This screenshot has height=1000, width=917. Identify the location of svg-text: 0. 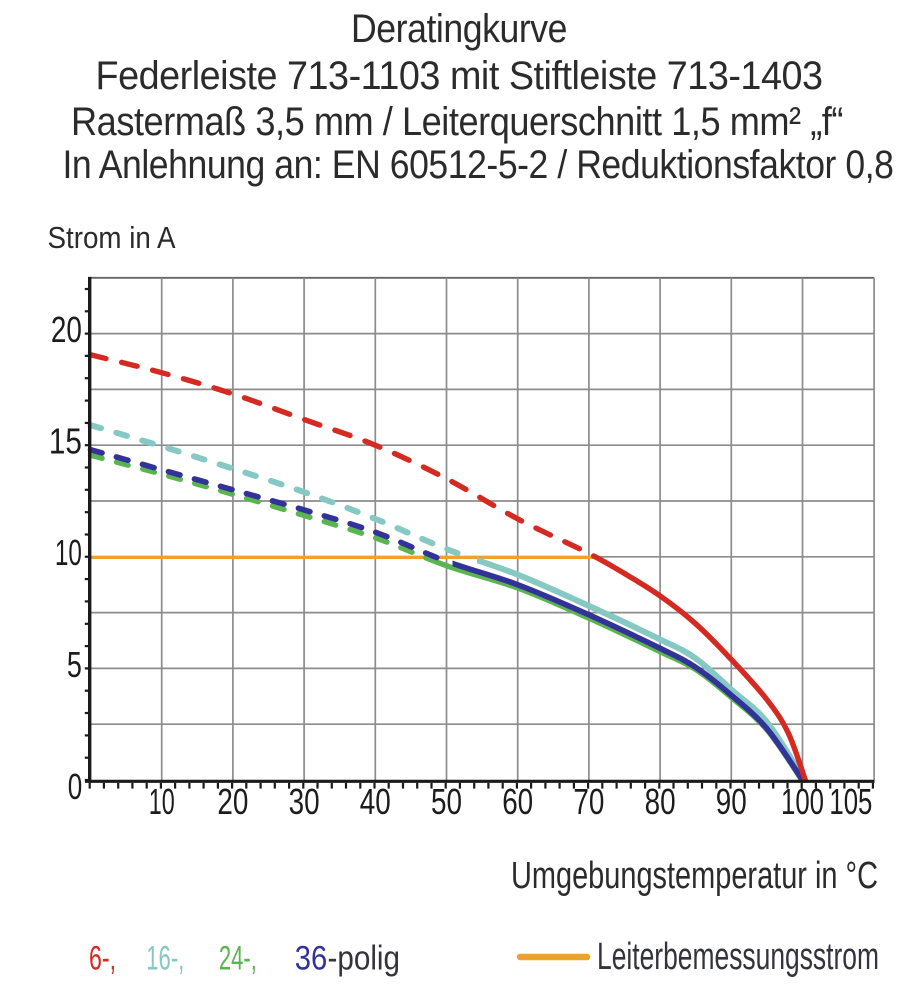
(75, 786).